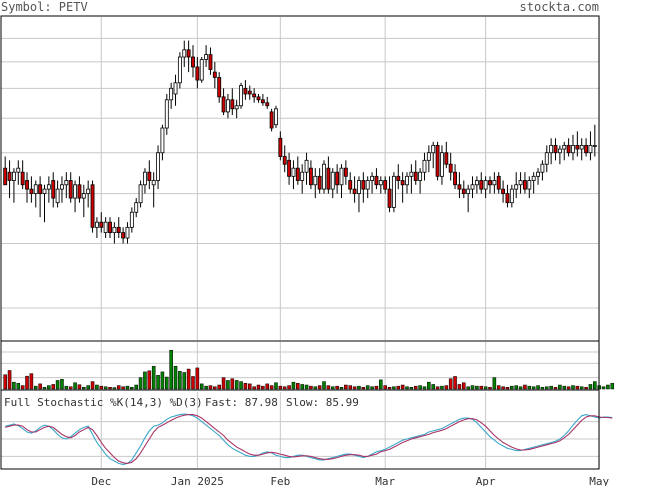 The image size is (655, 486). I want to click on symbol-label: Symbol: PETV, so click(44, 7).